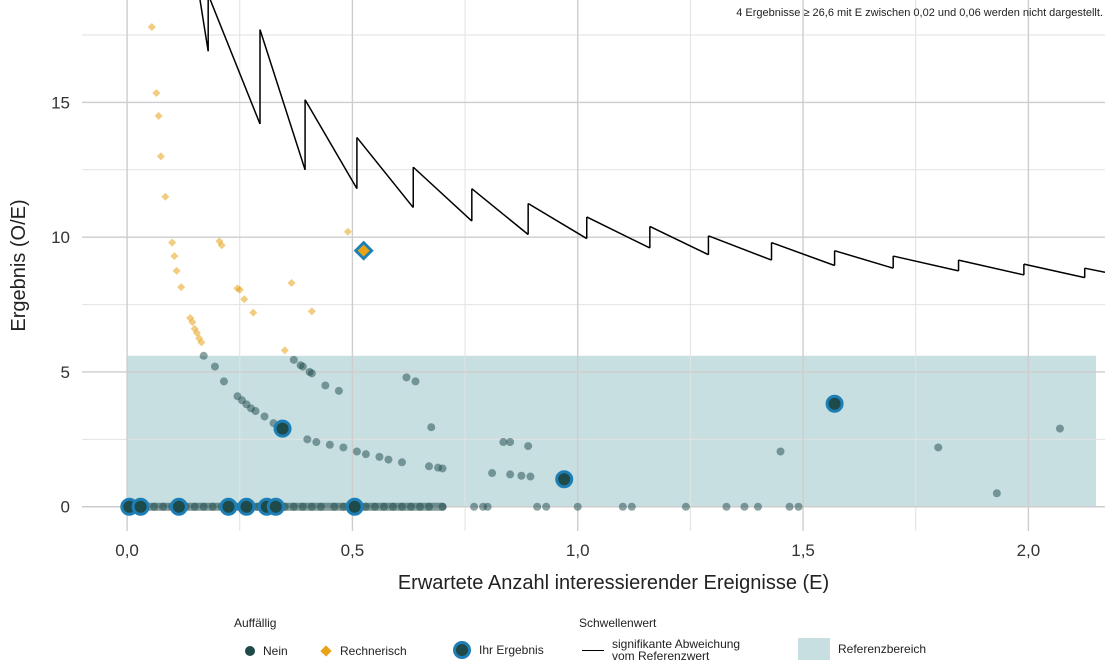 This screenshot has height=668, width=1109. I want to click on y-tick-label: 5, so click(65, 372).